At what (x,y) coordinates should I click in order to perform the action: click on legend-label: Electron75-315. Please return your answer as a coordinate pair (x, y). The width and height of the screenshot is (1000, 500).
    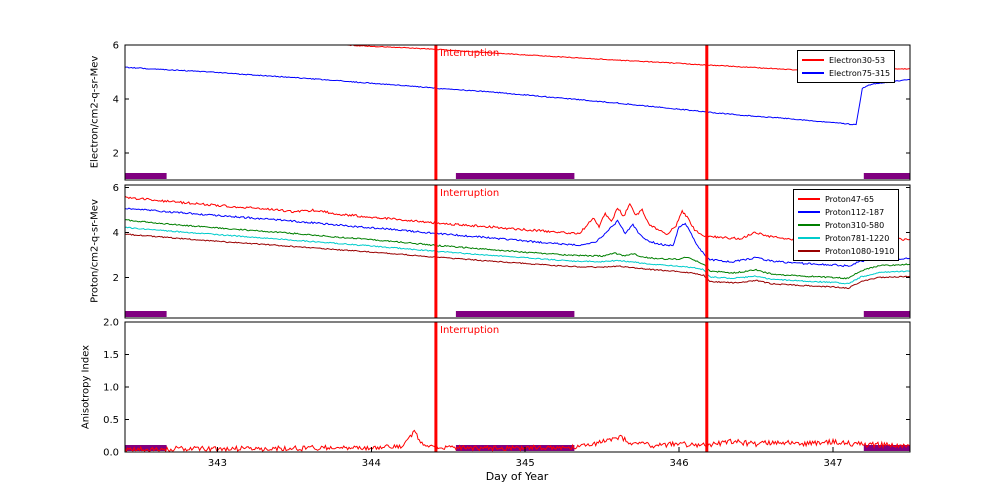
    Looking at the image, I should click on (860, 73).